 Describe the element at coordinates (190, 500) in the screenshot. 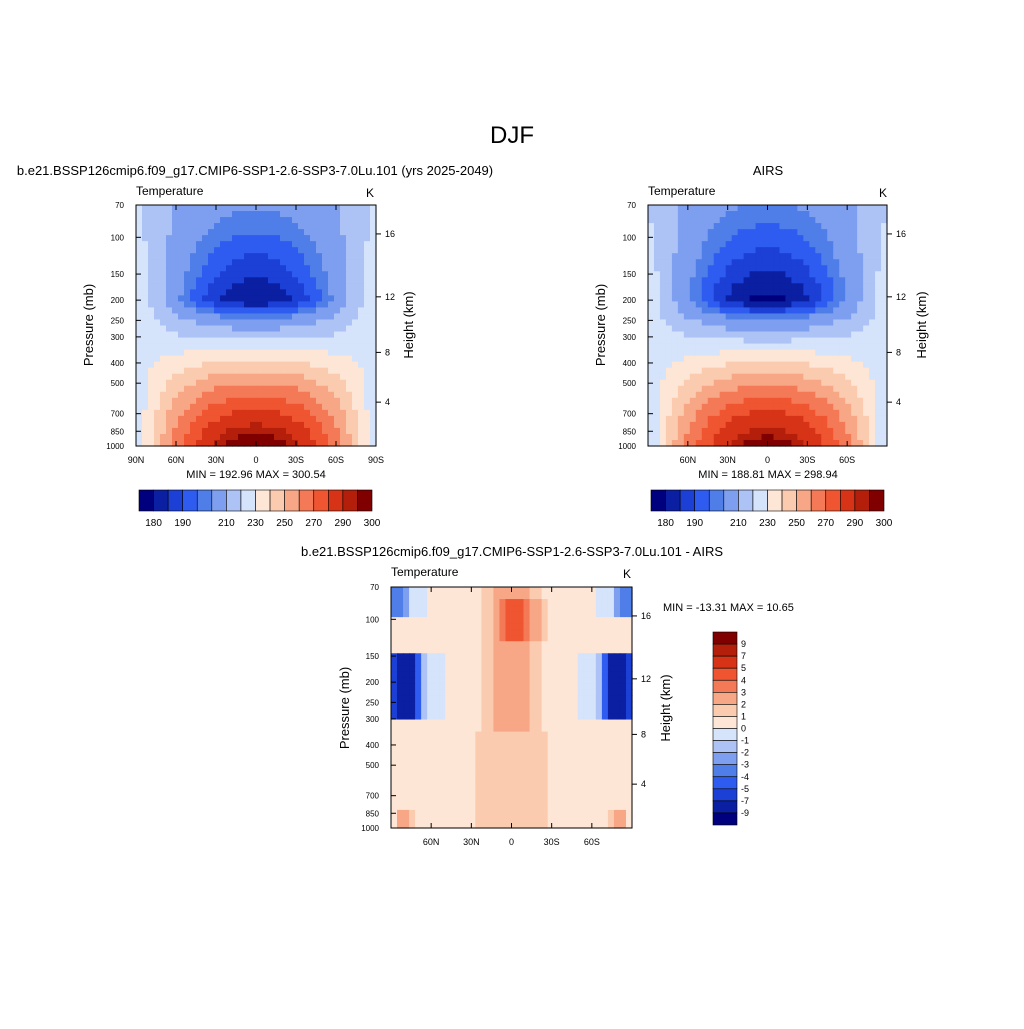

I see `colorbar-swatch` at that location.